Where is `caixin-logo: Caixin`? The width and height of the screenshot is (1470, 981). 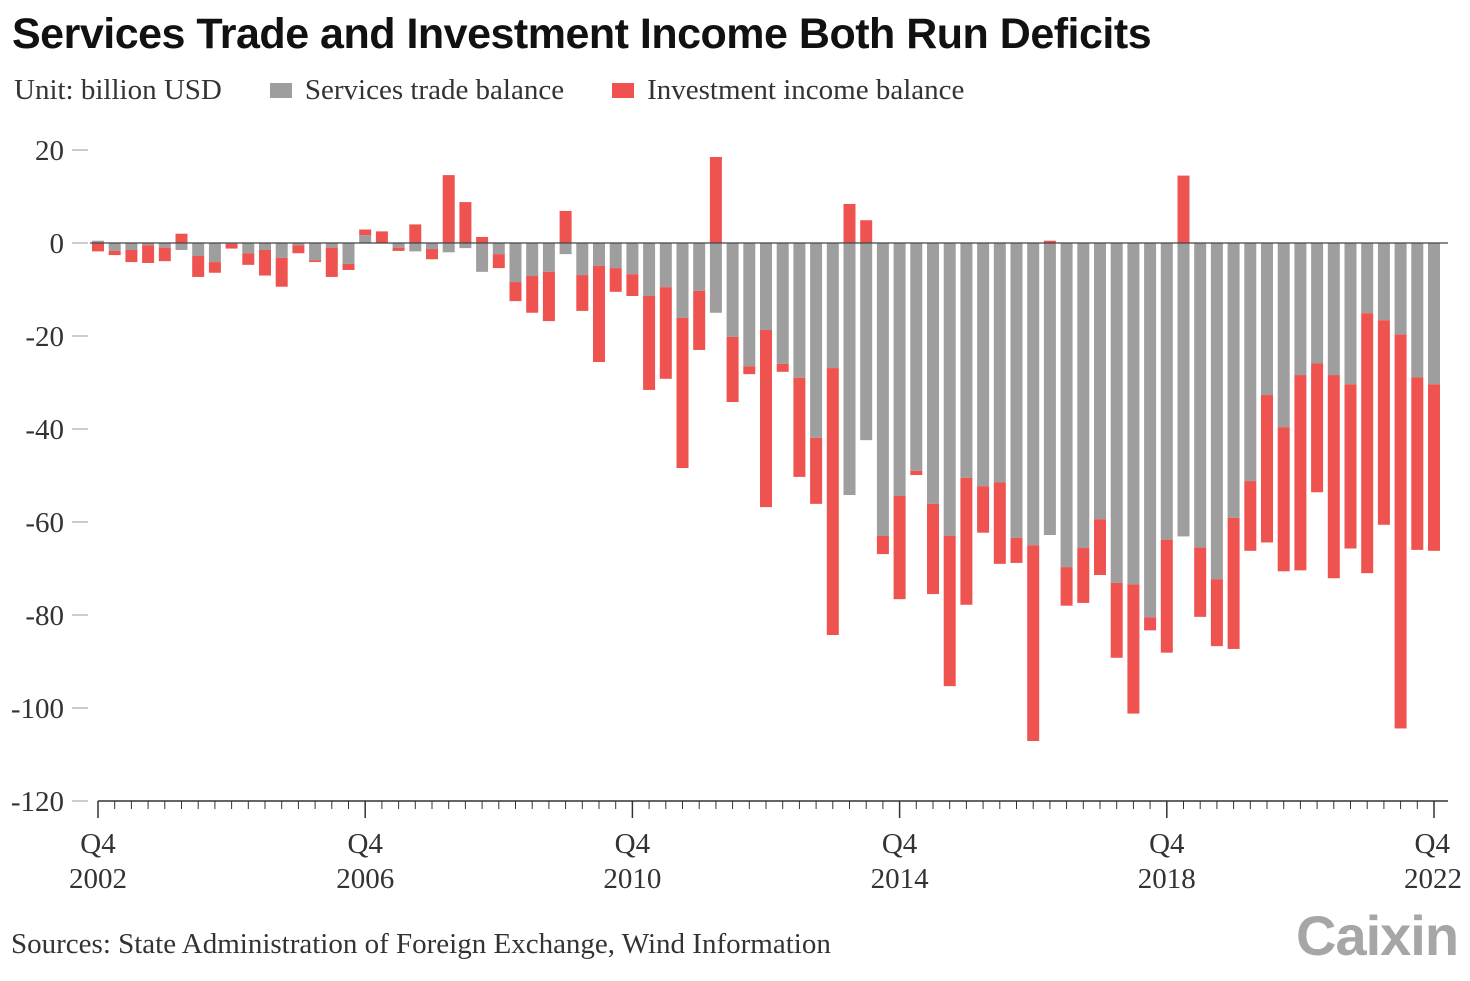
caixin-logo: Caixin is located at coordinates (1377, 935).